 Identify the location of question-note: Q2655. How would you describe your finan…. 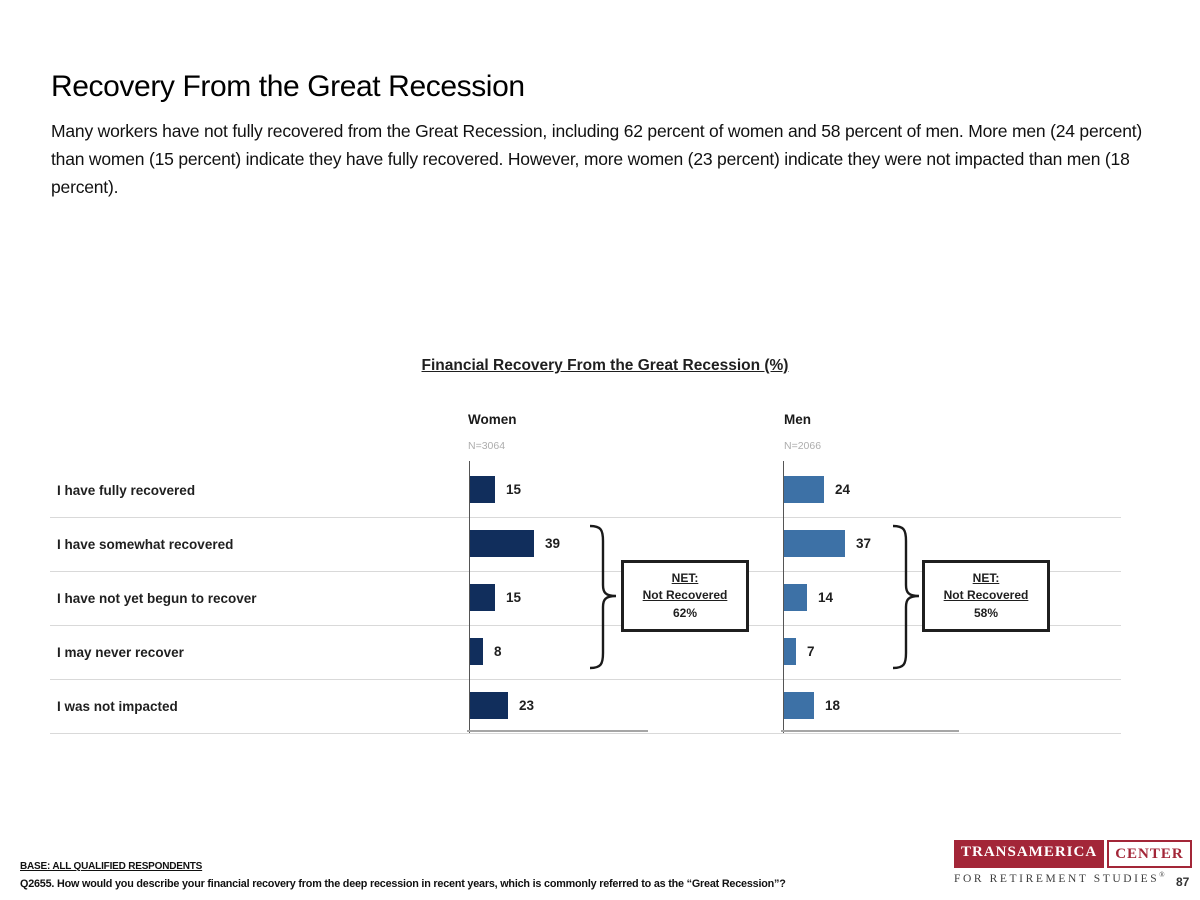
(403, 884).